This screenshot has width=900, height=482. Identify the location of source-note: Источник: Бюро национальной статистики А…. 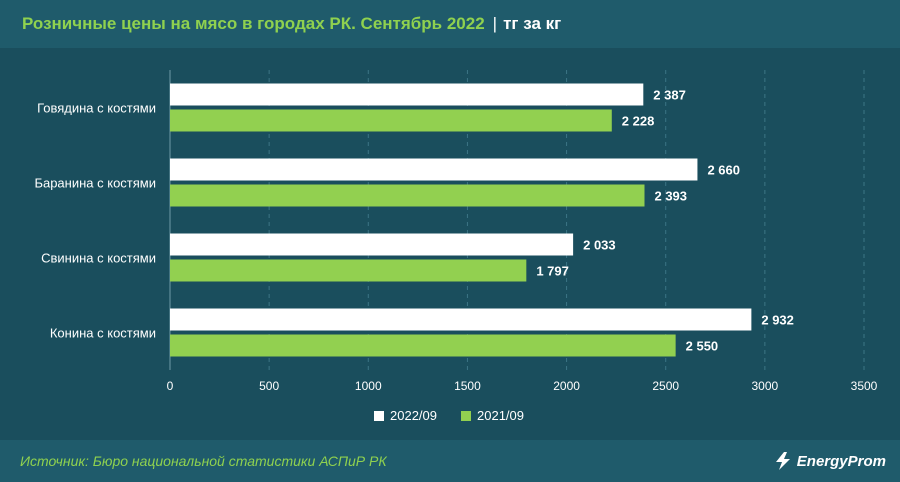
(203, 461).